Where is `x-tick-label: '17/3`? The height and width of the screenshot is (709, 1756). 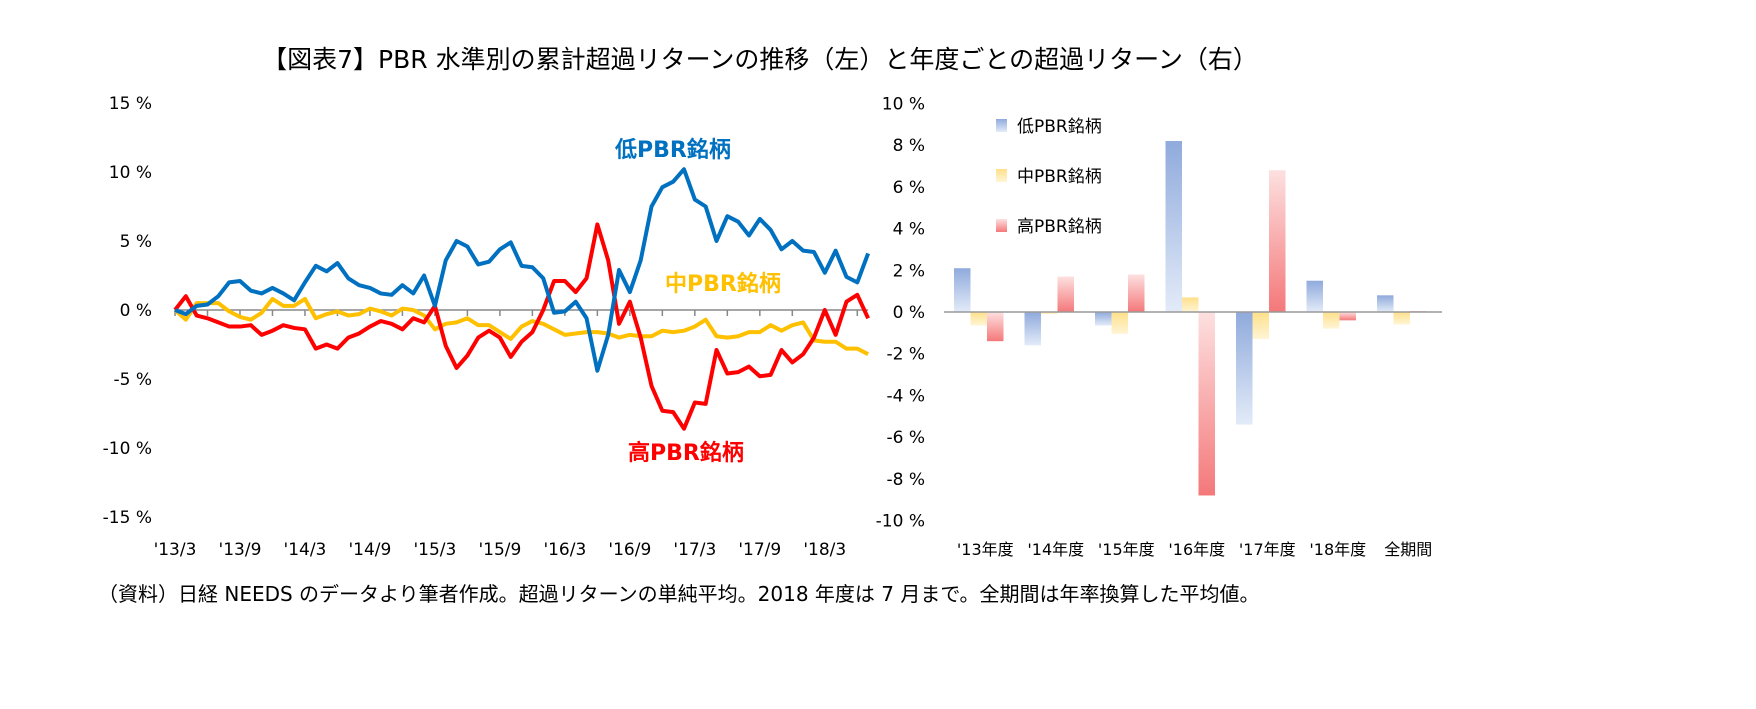 x-tick-label: '17/3 is located at coordinates (694, 550).